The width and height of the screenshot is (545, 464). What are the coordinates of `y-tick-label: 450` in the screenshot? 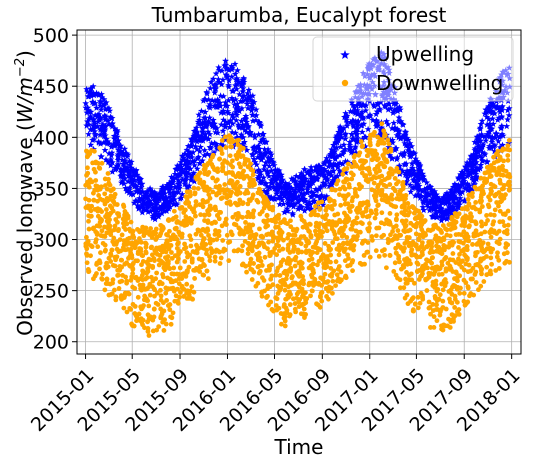 It's located at (51, 87).